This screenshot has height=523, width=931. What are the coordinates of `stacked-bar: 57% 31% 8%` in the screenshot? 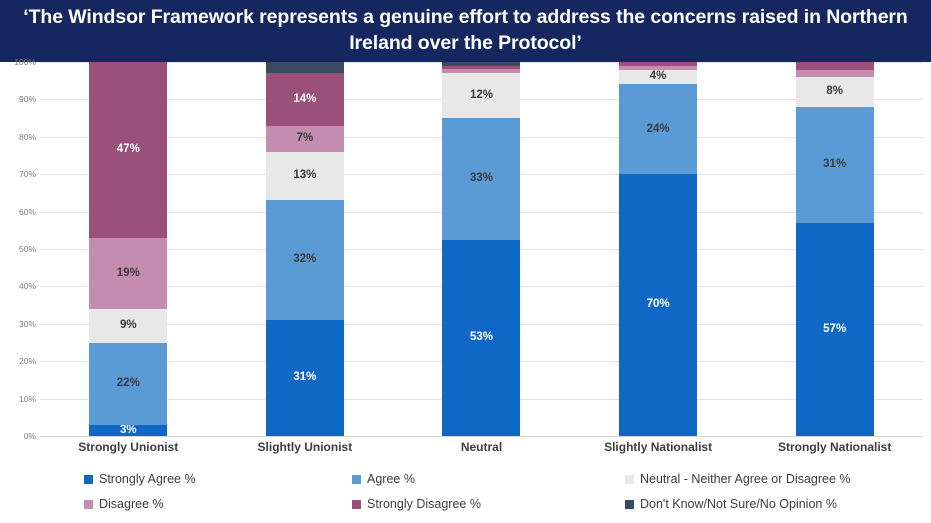 It's located at (834, 249).